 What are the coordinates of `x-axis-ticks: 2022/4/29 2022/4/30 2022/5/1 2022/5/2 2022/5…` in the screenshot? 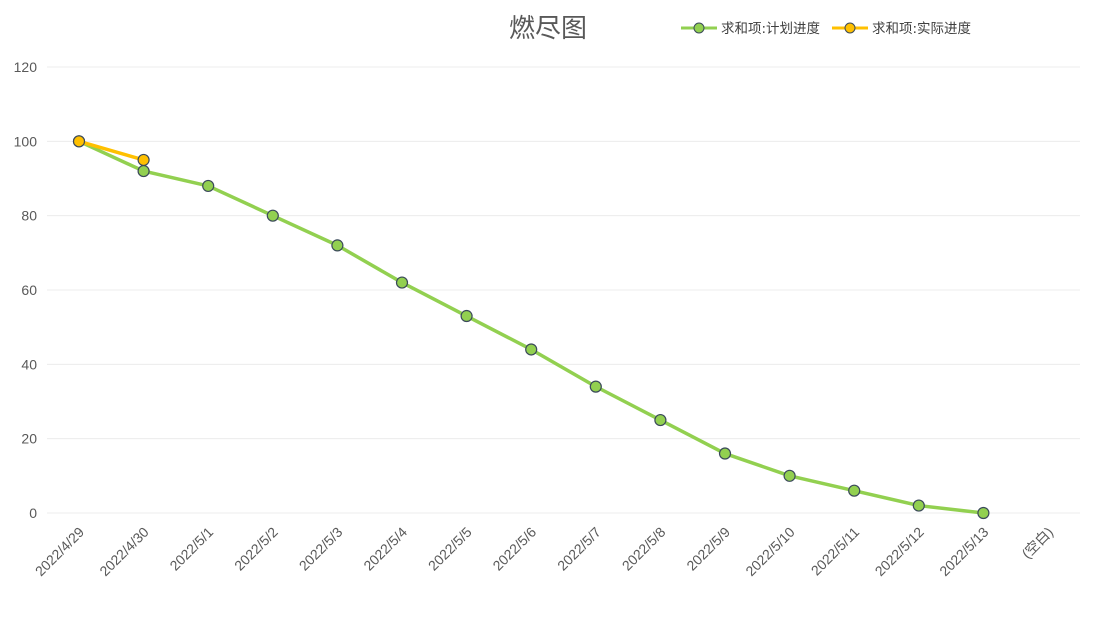 It's located at (544, 552).